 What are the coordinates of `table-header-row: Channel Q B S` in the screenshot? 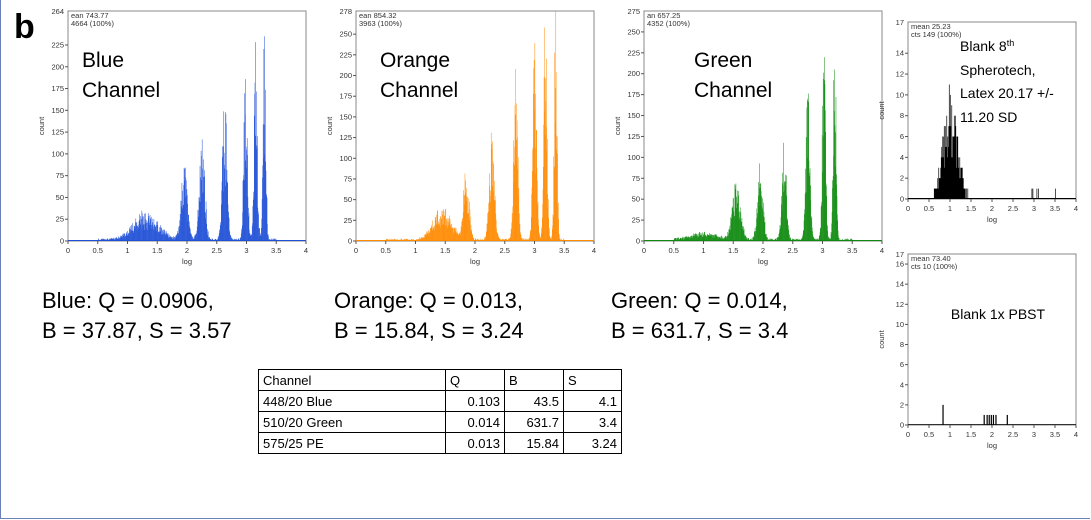 It's located at (440, 380).